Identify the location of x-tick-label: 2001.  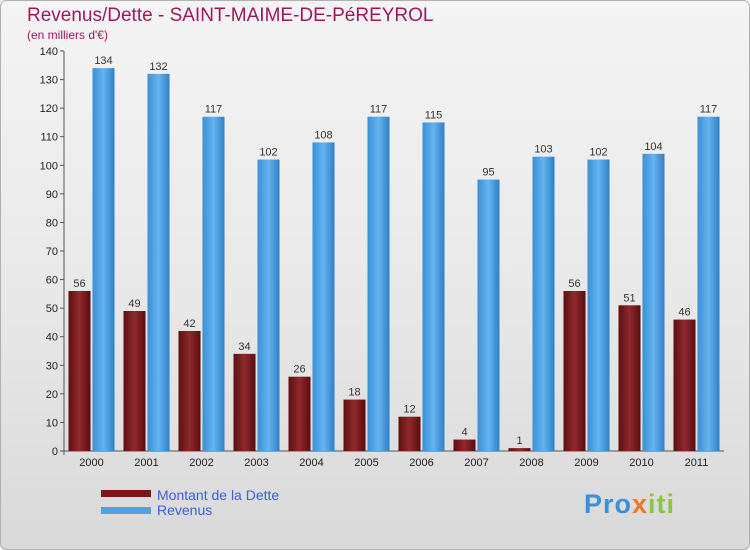
(146, 463).